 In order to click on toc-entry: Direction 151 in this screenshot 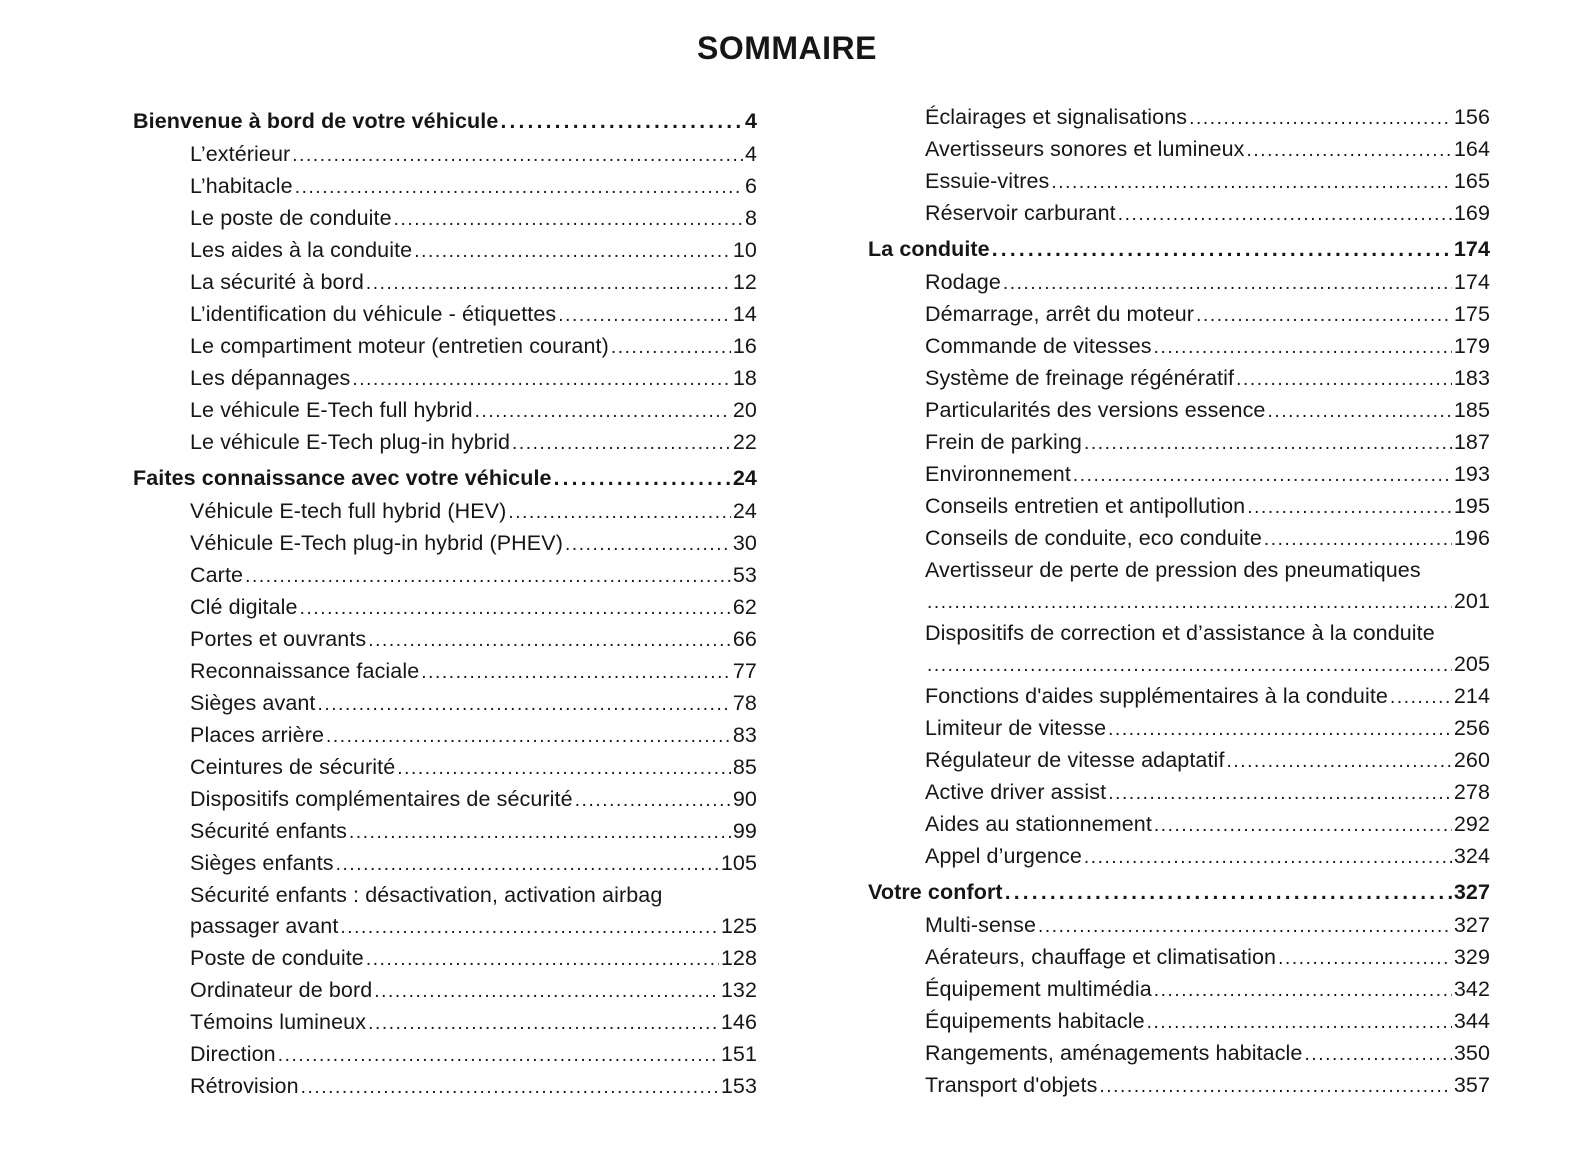, I will do `click(445, 1055)`.